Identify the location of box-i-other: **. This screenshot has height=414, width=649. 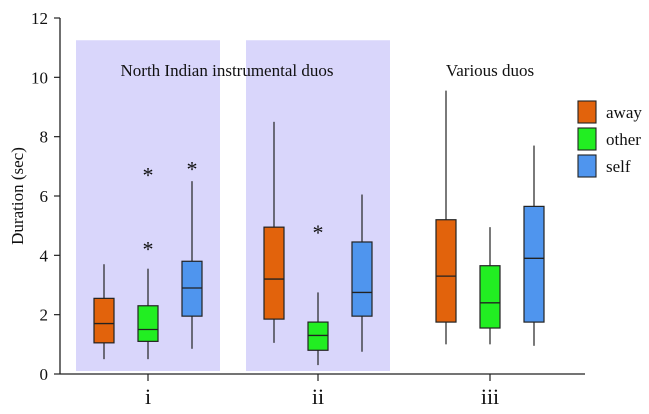
(148, 261).